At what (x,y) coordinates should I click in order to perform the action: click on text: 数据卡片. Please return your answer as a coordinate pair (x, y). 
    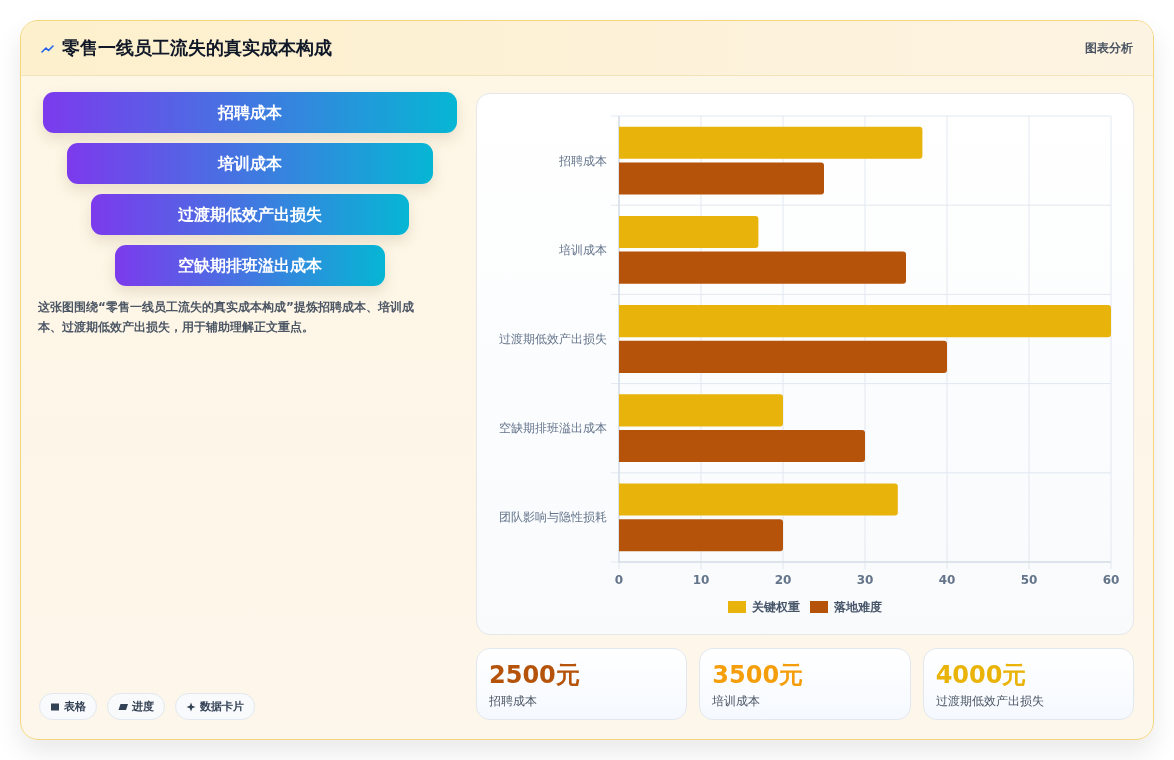
    Looking at the image, I should click on (222, 706).